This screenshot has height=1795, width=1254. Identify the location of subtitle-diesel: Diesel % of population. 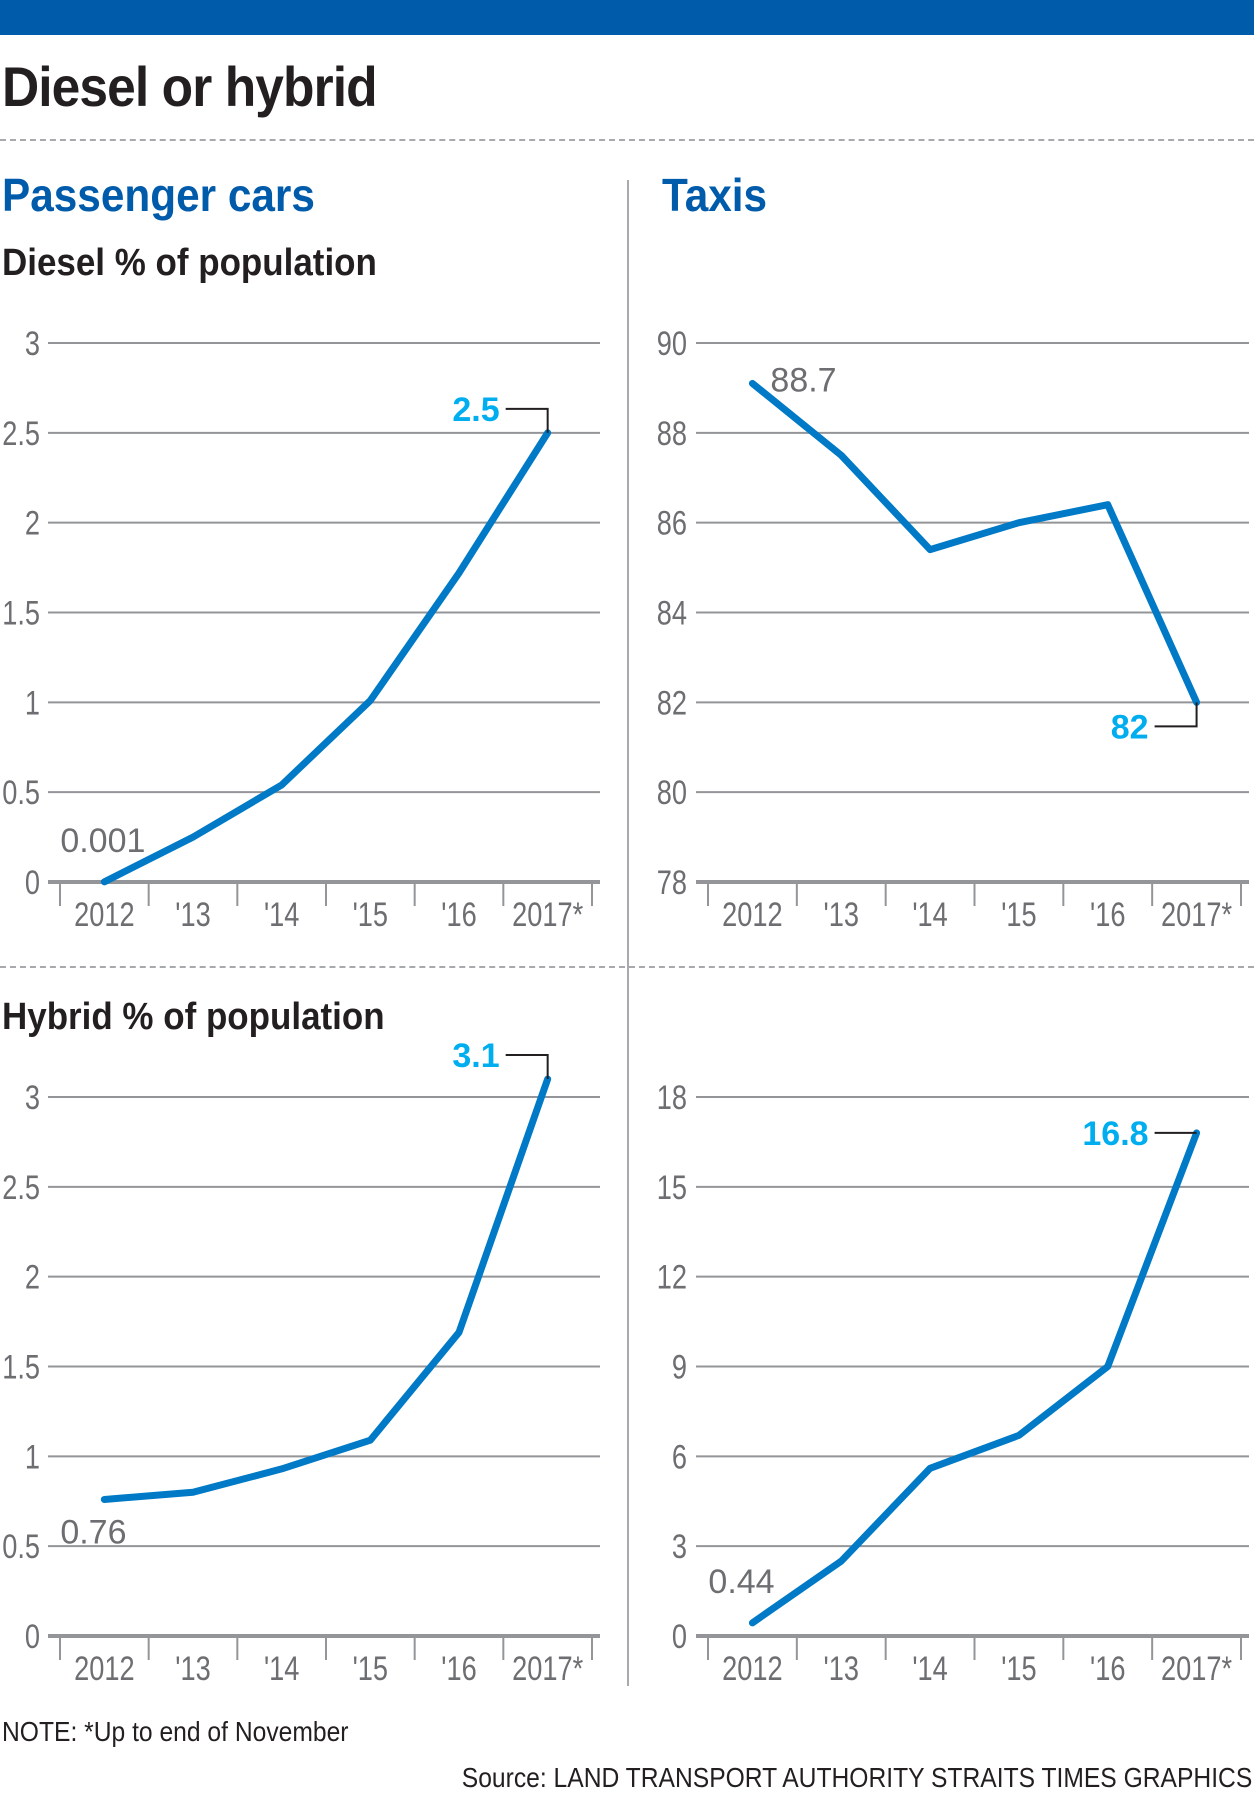
(189, 263).